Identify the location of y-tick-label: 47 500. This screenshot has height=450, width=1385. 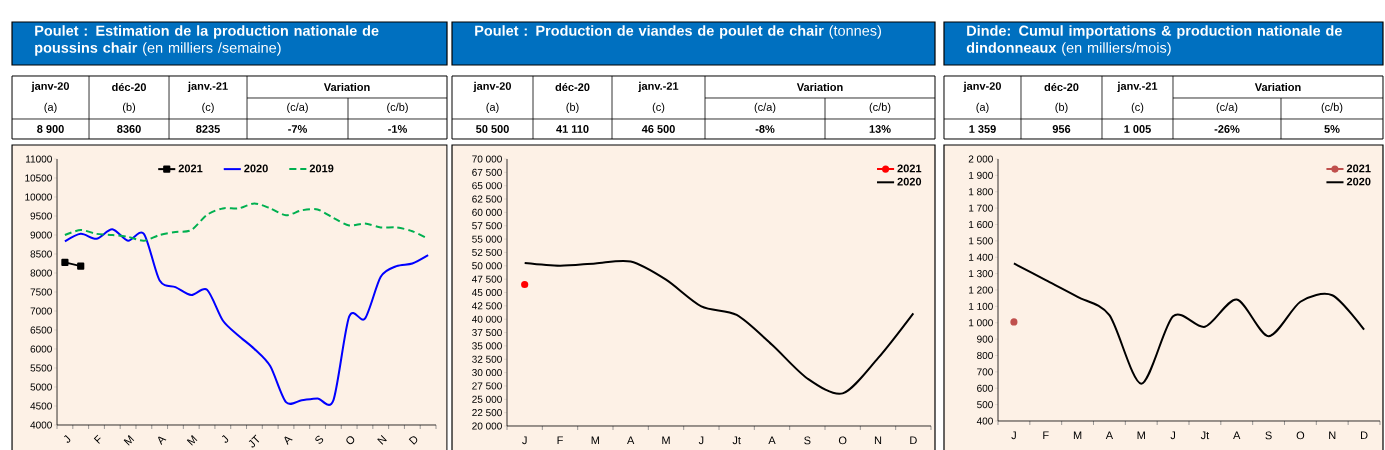
(486, 279).